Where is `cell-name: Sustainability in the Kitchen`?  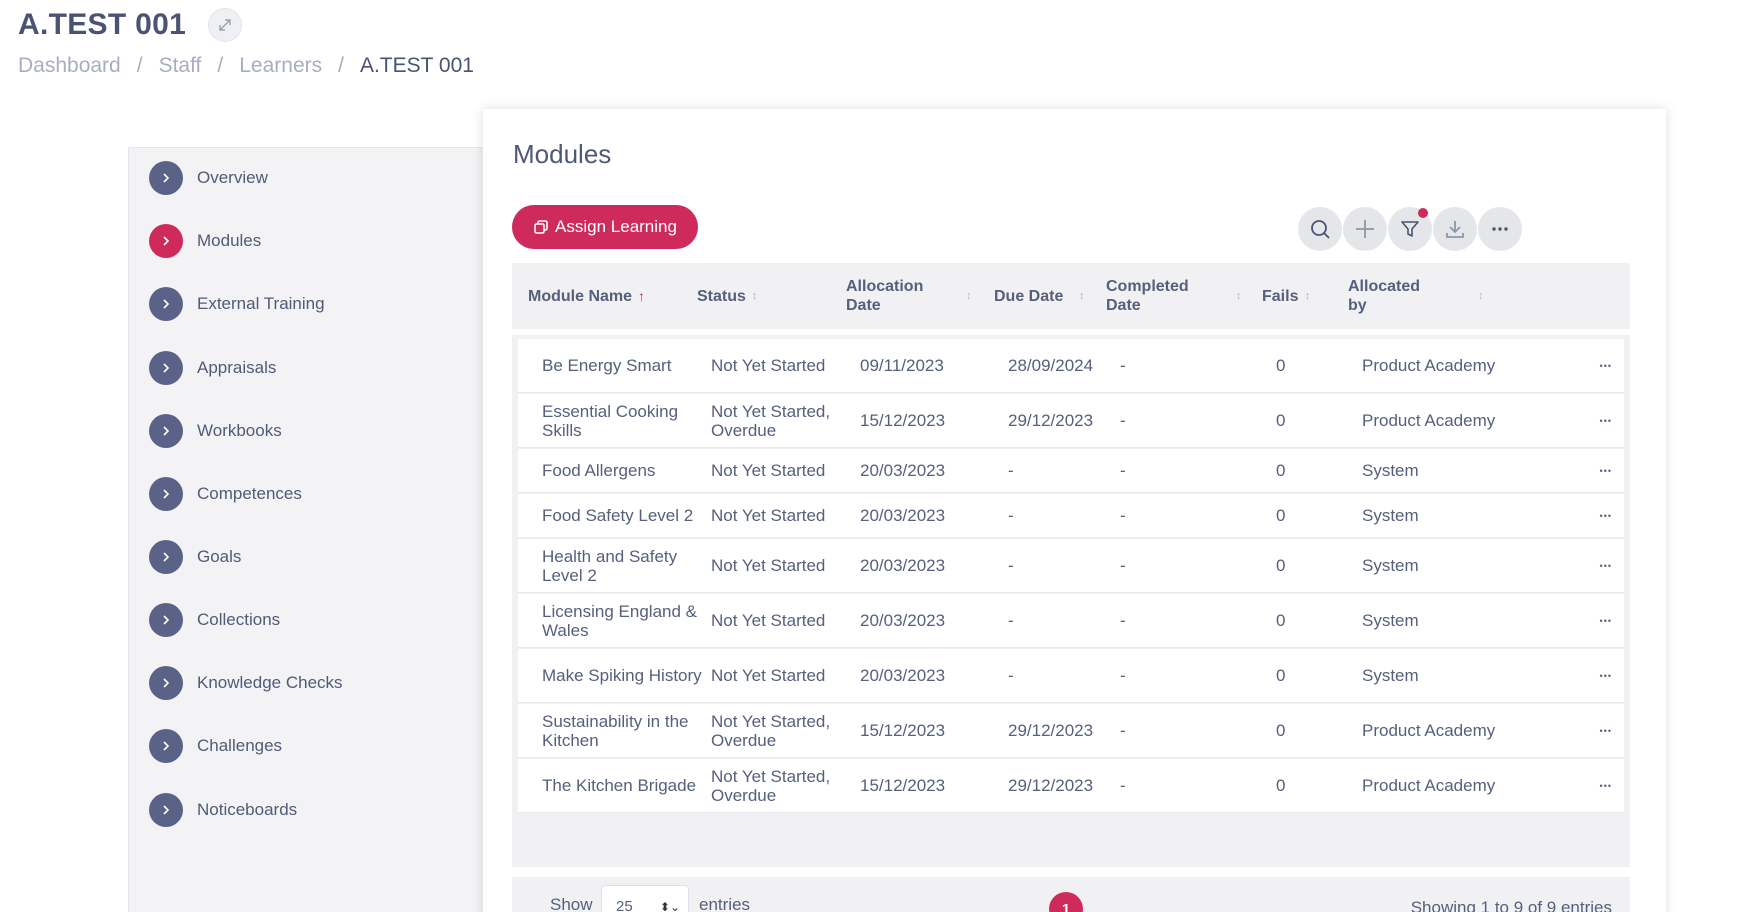 cell-name: Sustainability in the Kitchen is located at coordinates (615, 730).